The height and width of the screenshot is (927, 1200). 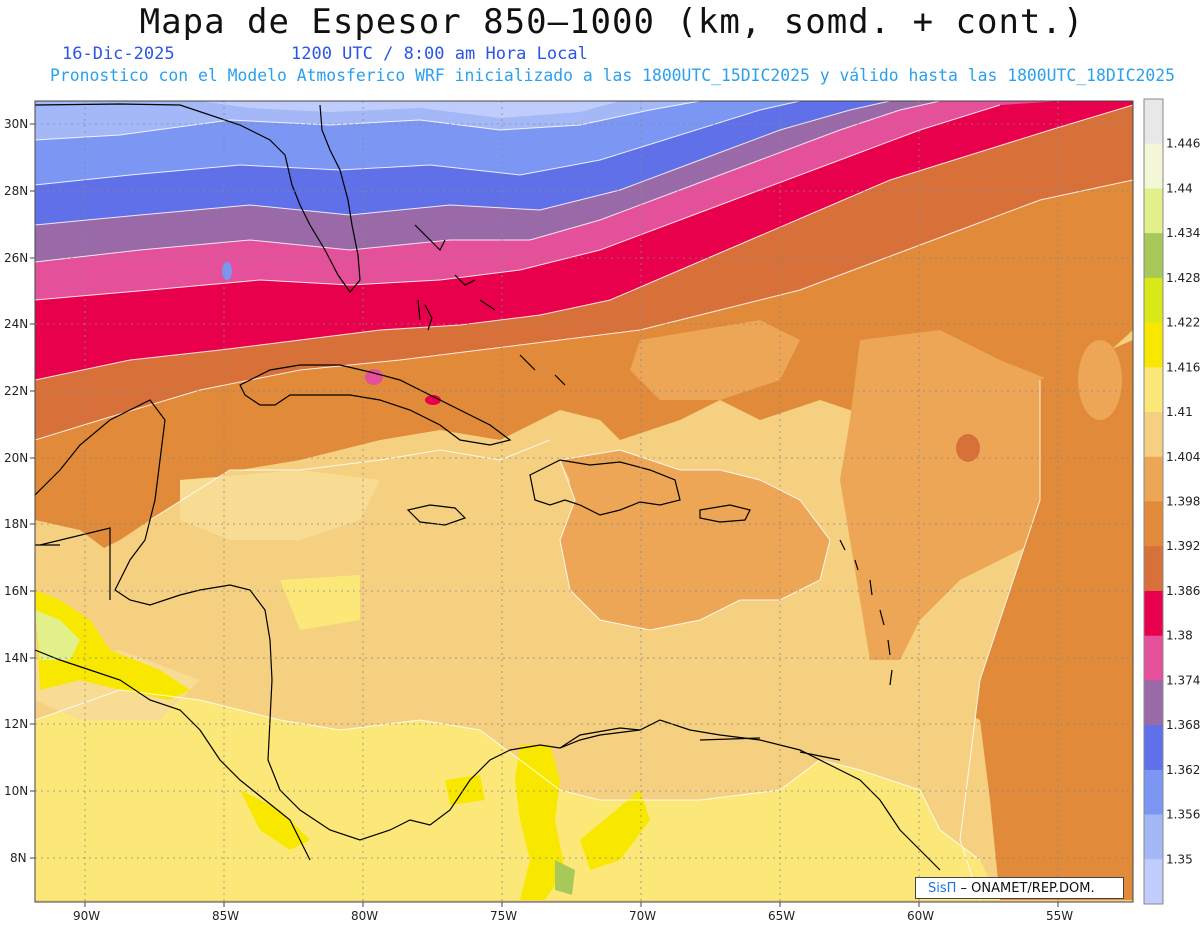 I want to click on colorbar-label: 1.416, so click(x=1183, y=367).